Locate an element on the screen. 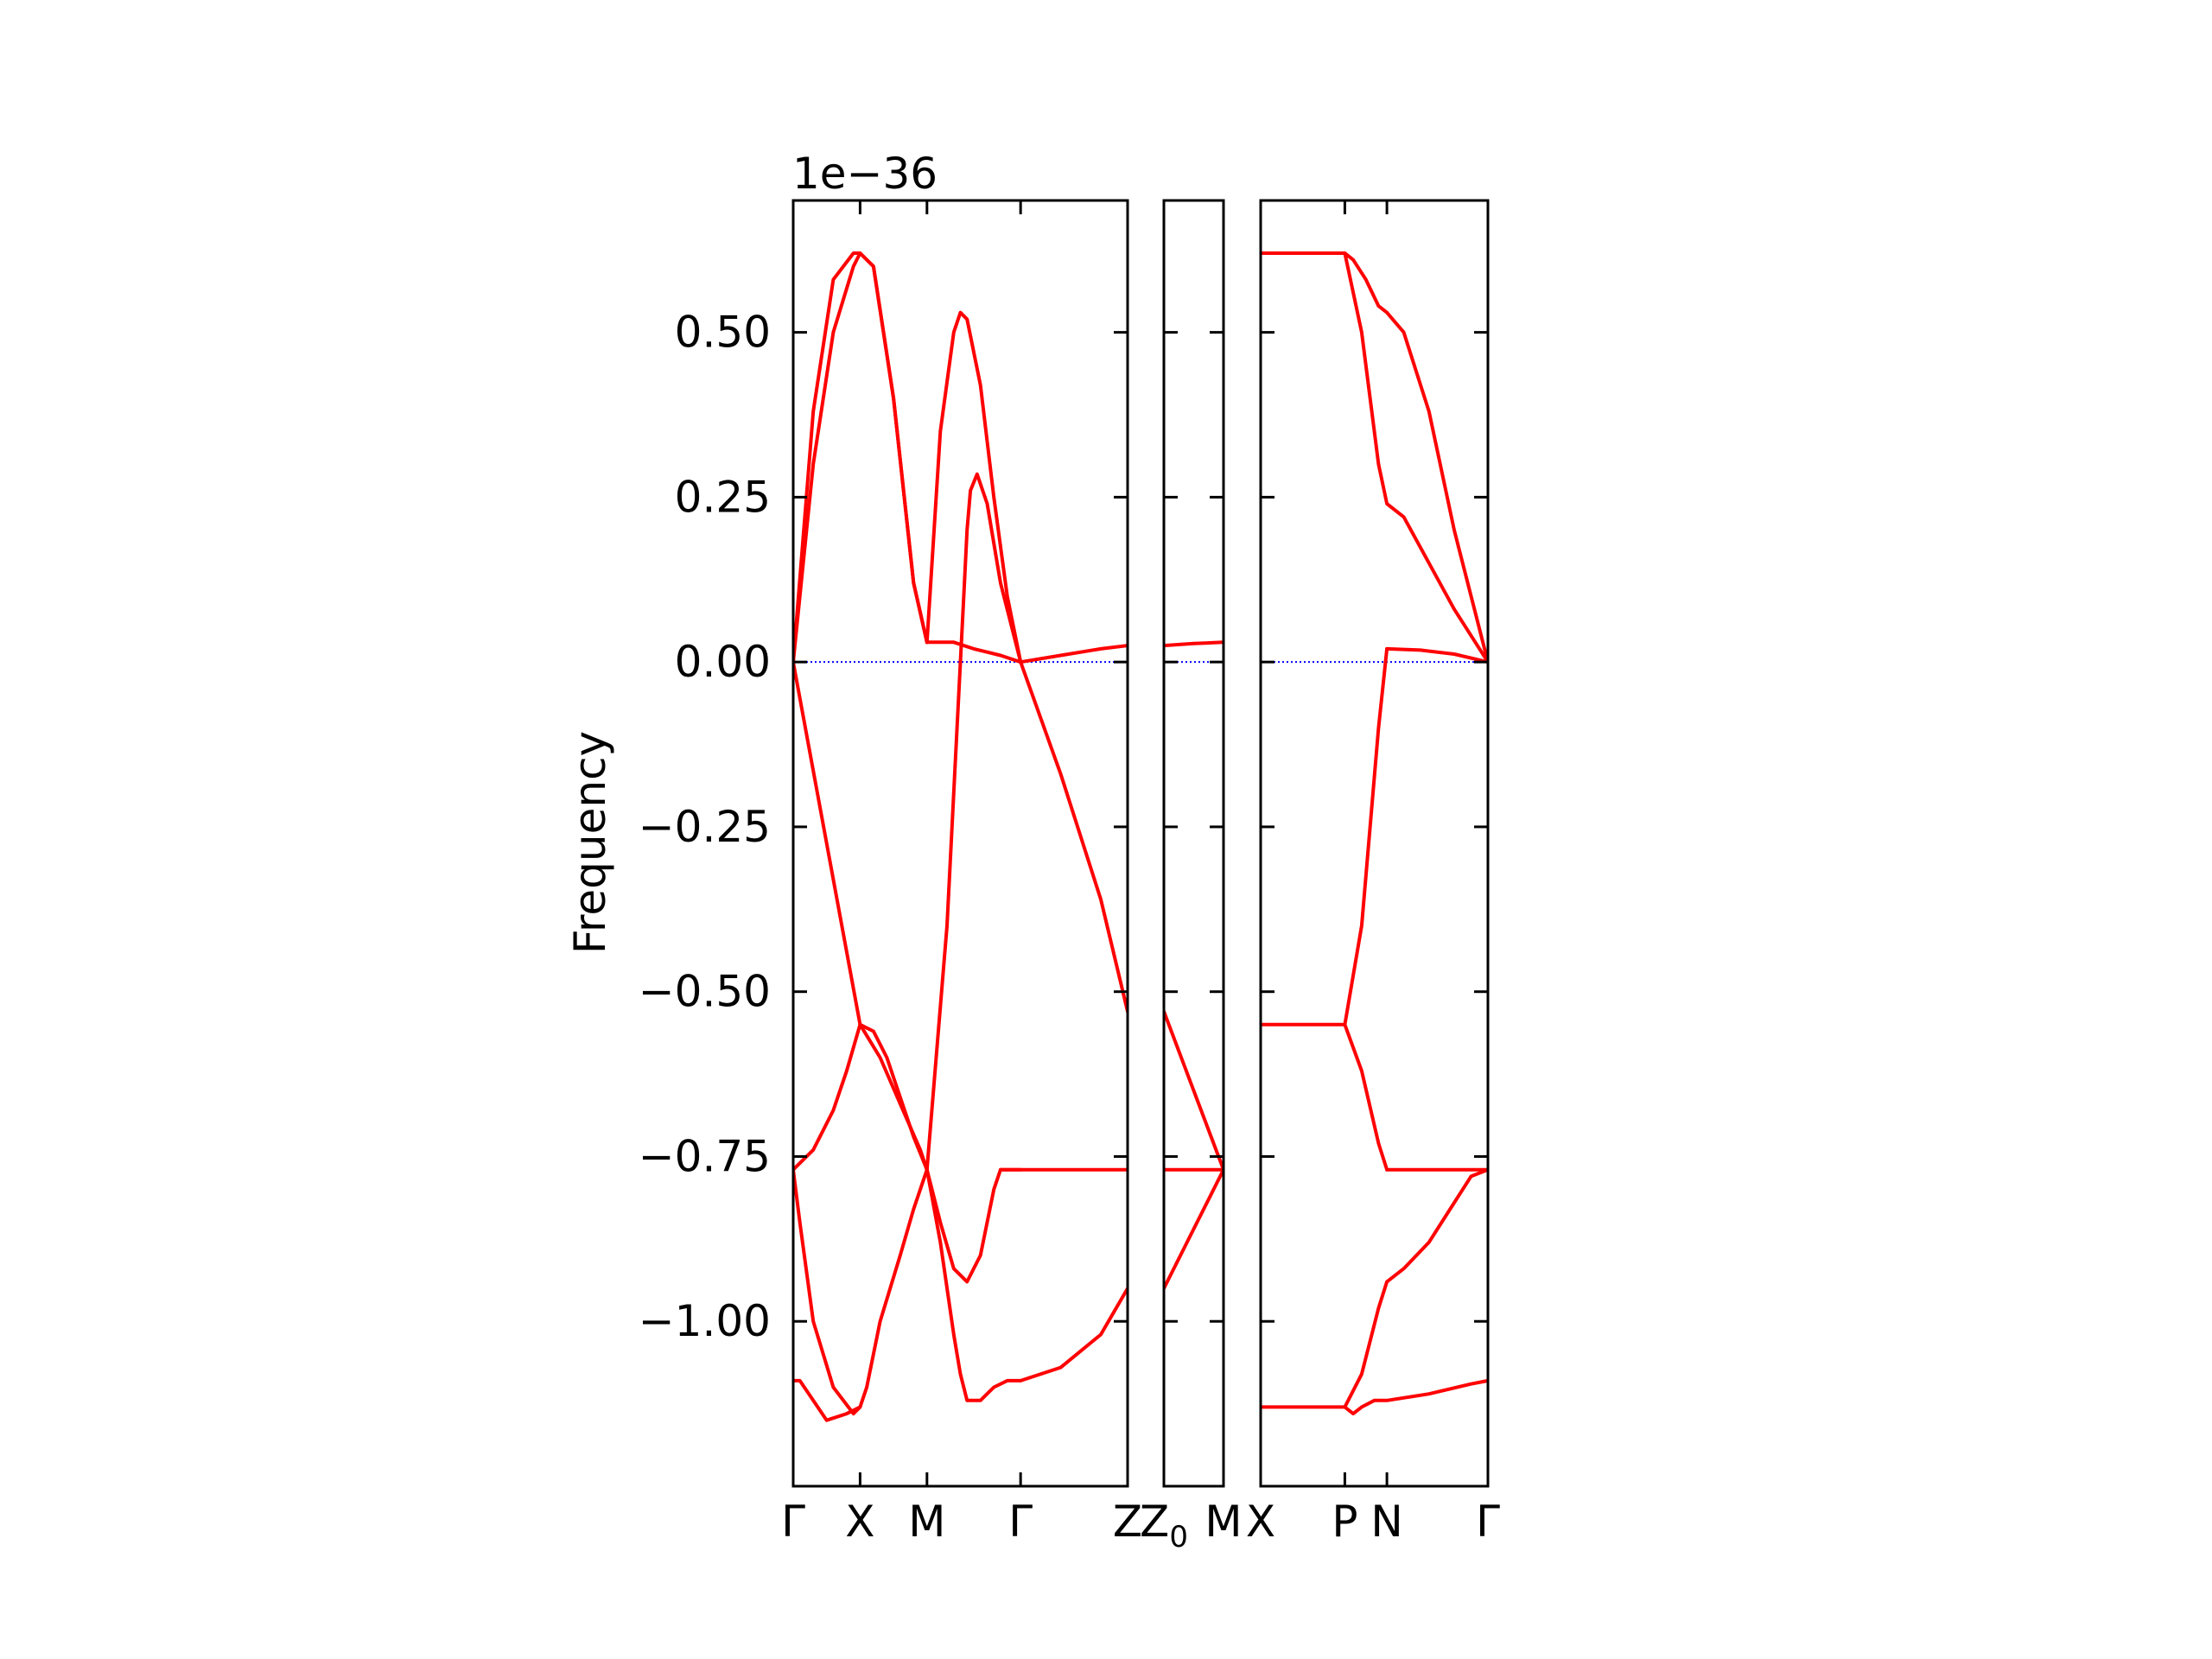 This screenshot has width=2212, height=1659. y-tick-label: 0.25 is located at coordinates (723, 497).